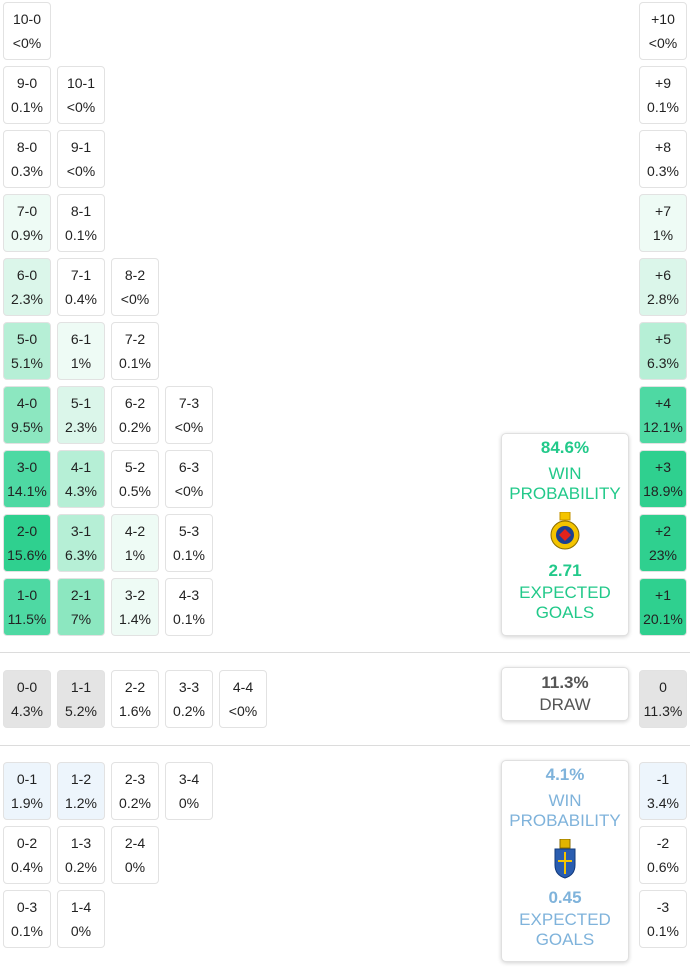 The width and height of the screenshot is (690, 967). Describe the element at coordinates (81, 339) in the screenshot. I see `home-score-cell-label: 6-1` at that location.